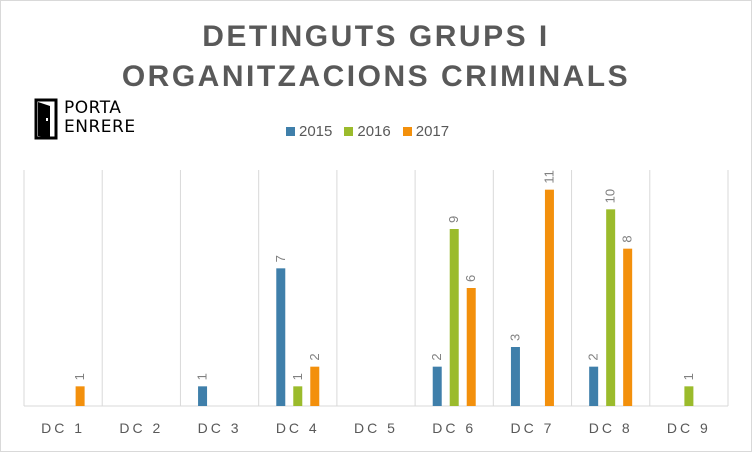  Describe the element at coordinates (376, 76) in the screenshot. I see `chart-title-line-2: ORGANITZACIONS CRIMINALS` at that location.